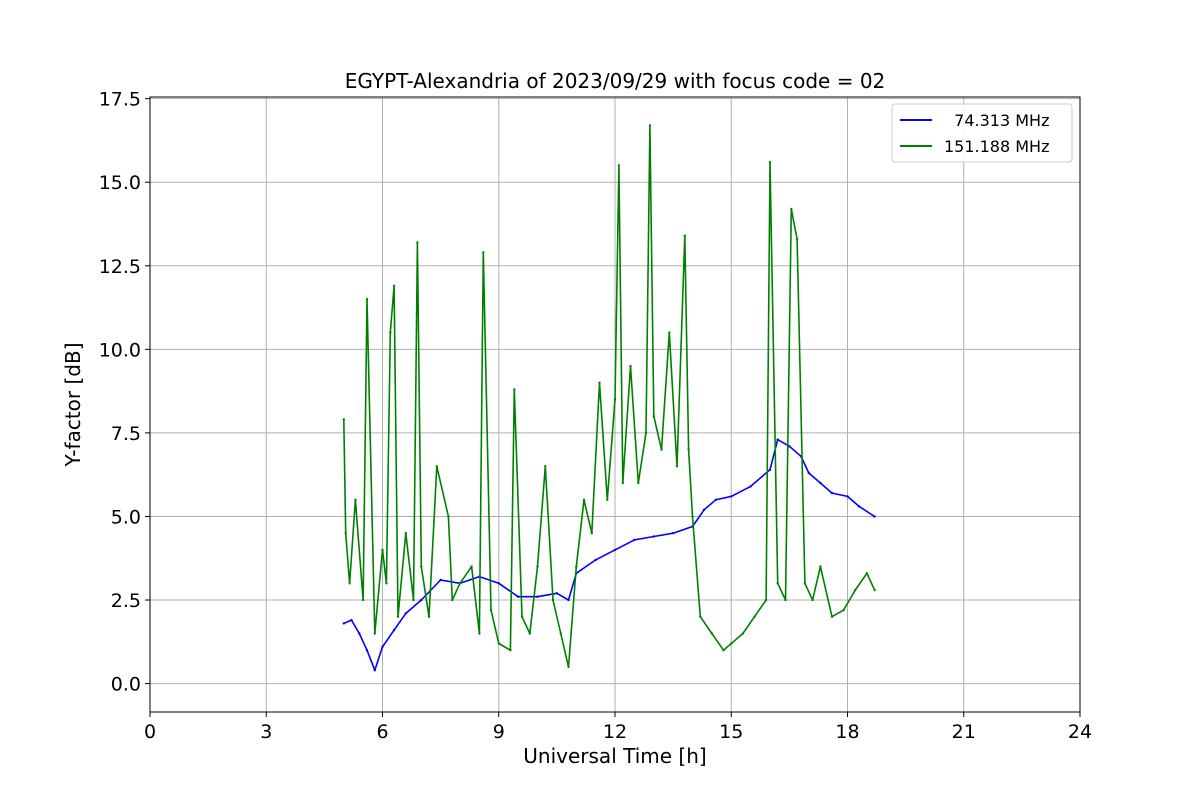  Describe the element at coordinates (615, 732) in the screenshot. I see `x-tick-label: 12` at that location.